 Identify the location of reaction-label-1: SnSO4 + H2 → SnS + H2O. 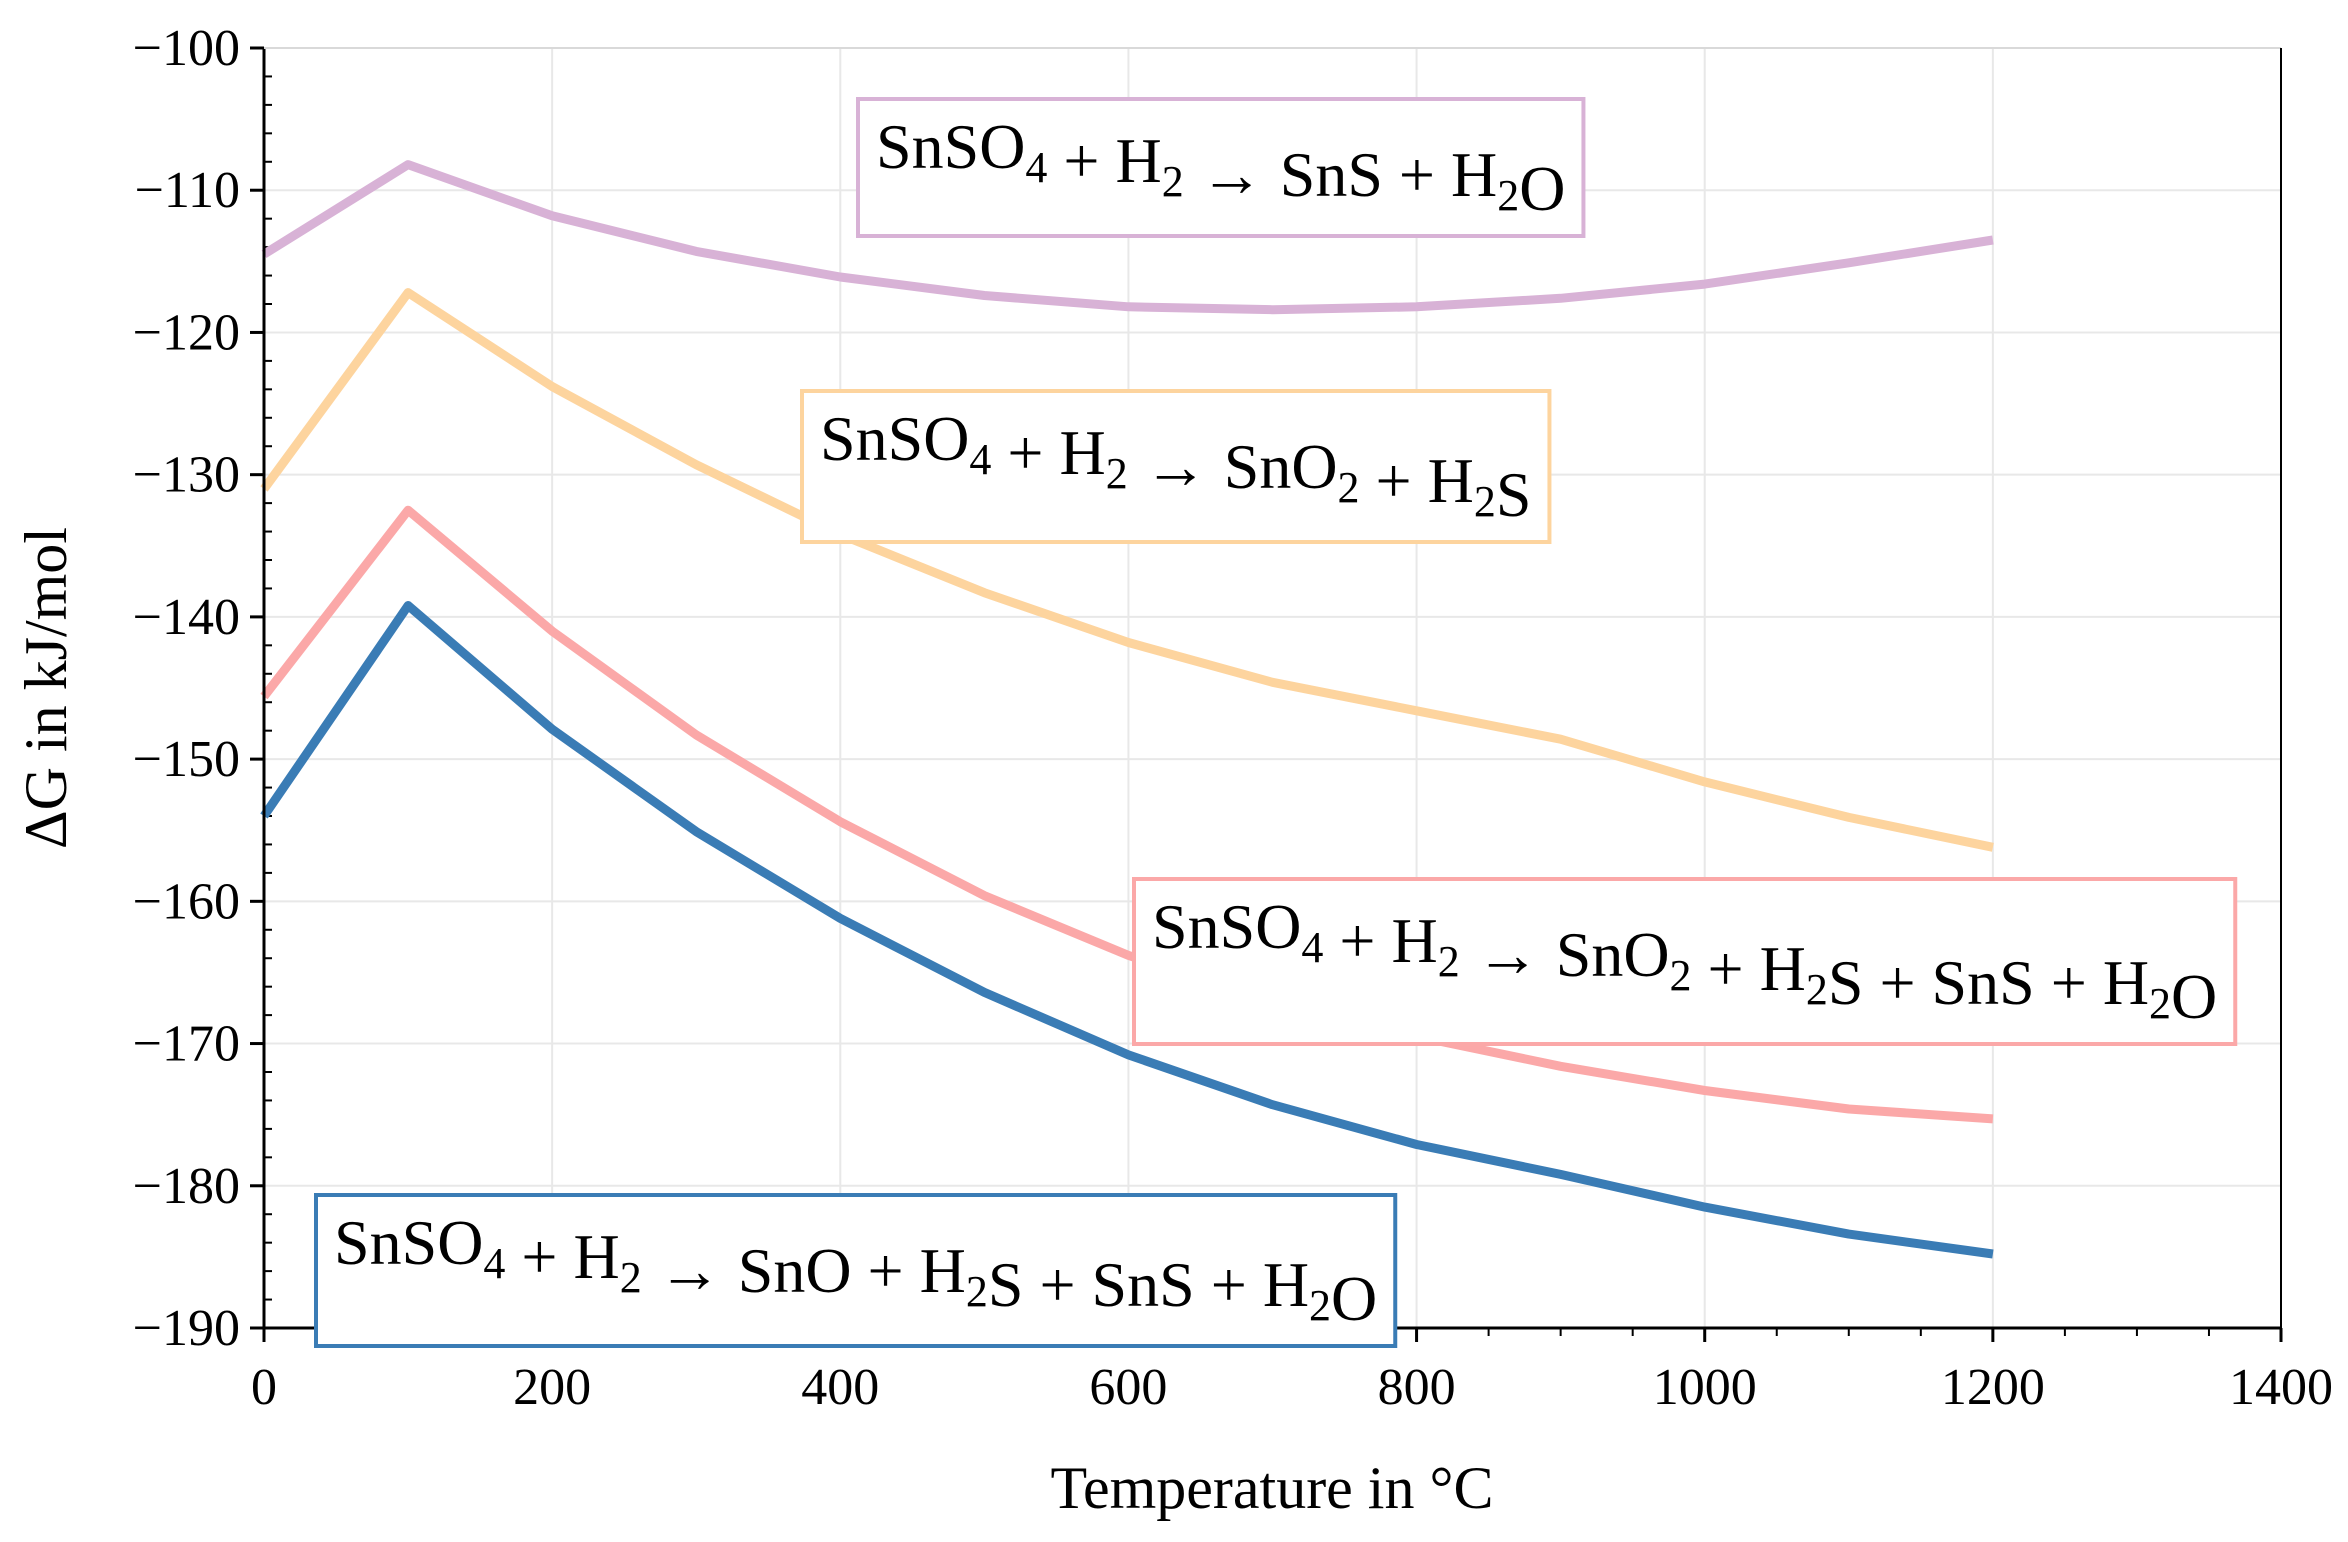
(1221, 167).